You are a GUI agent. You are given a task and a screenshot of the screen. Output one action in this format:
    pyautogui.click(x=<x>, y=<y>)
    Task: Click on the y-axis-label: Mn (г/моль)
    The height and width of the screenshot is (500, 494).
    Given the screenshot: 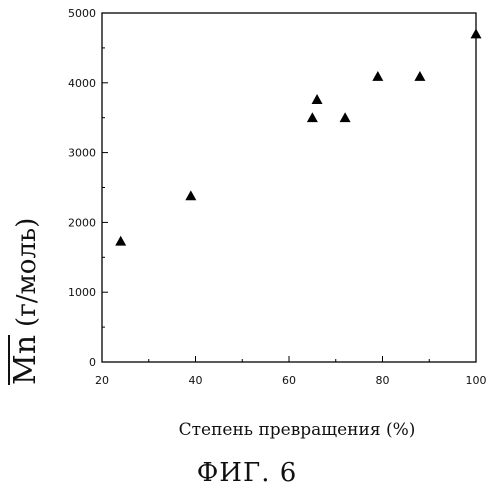 What is the action you would take?
    pyautogui.click(x=28, y=235)
    